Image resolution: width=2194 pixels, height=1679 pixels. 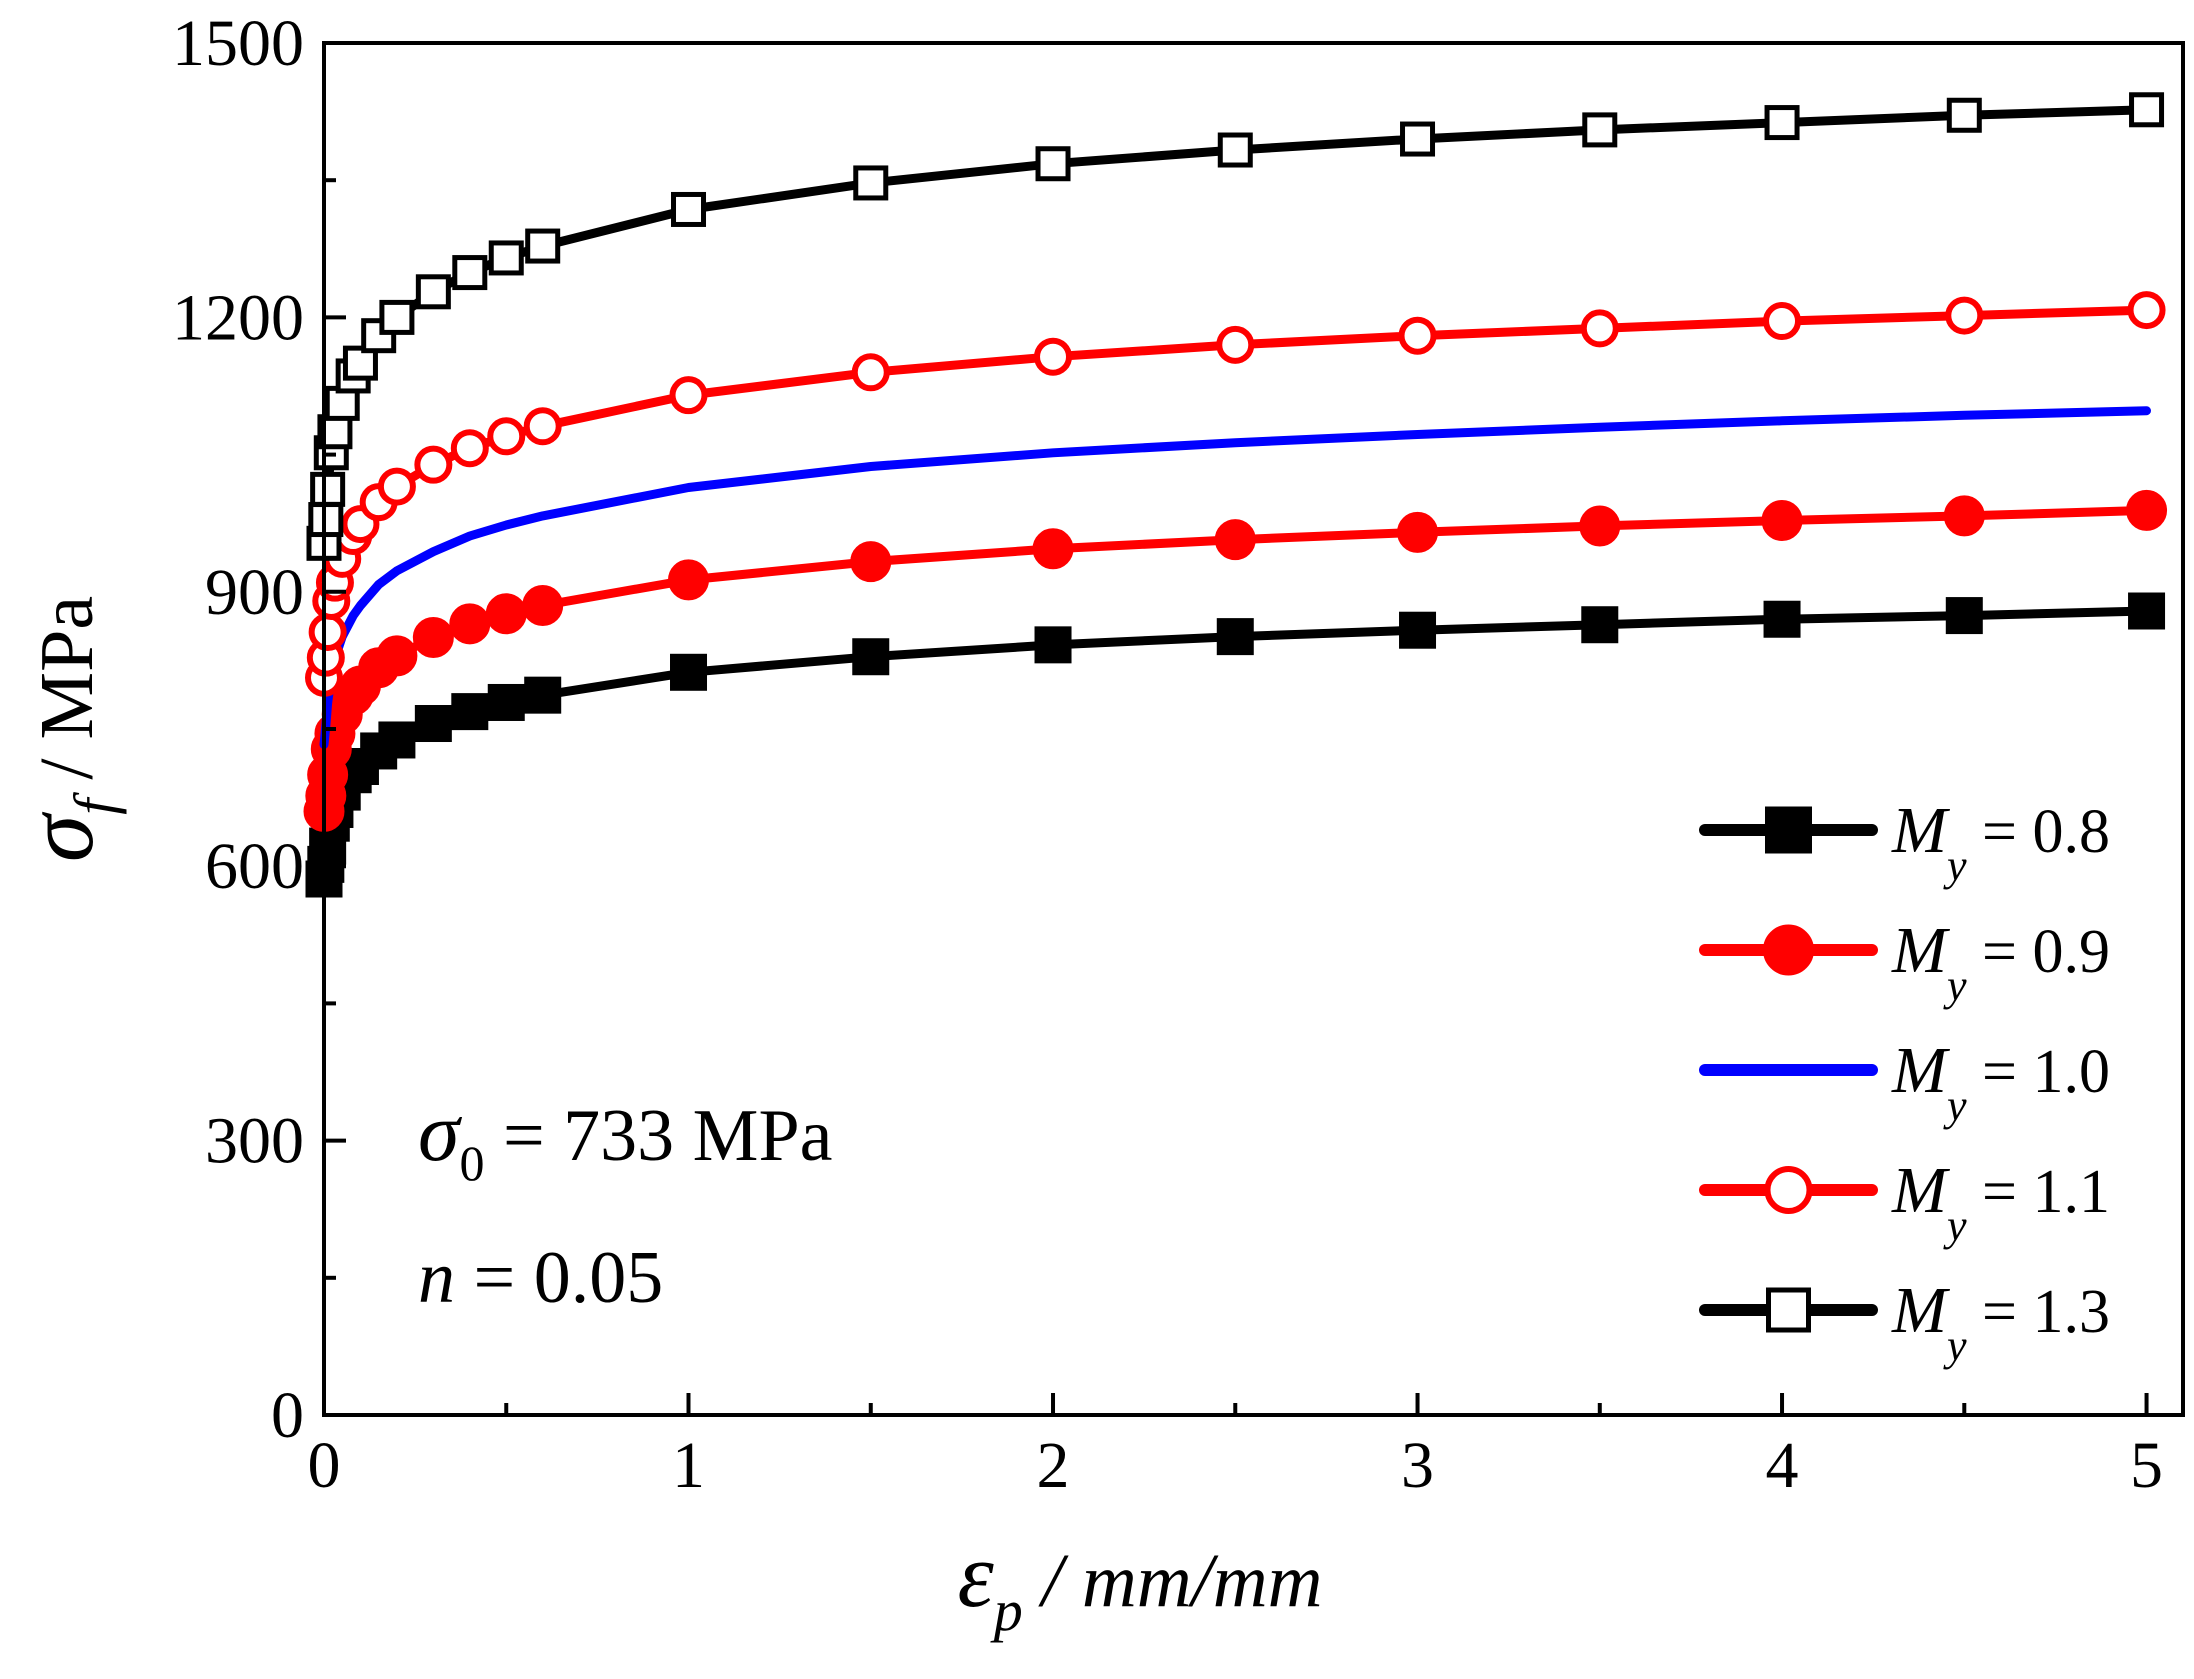 What do you see at coordinates (59, 836) in the screenshot?
I see `y-axis-symbol: σ` at bounding box center [59, 836].